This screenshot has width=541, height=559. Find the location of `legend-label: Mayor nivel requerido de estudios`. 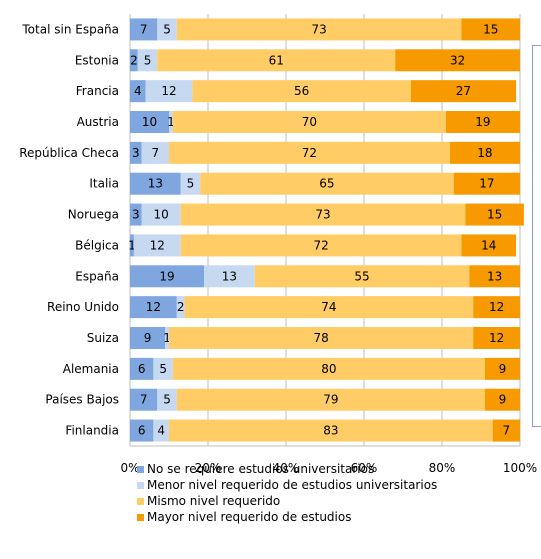

legend-label: Mayor nivel requerido de estudios is located at coordinates (249, 517).